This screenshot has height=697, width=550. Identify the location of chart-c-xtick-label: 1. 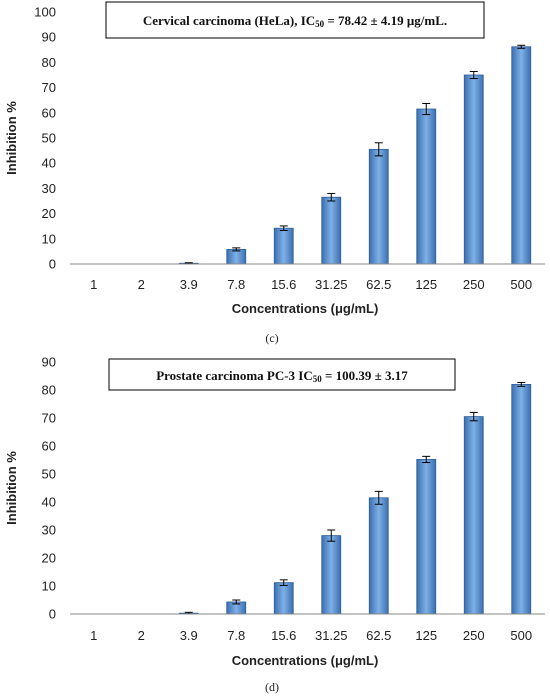
(93, 284).